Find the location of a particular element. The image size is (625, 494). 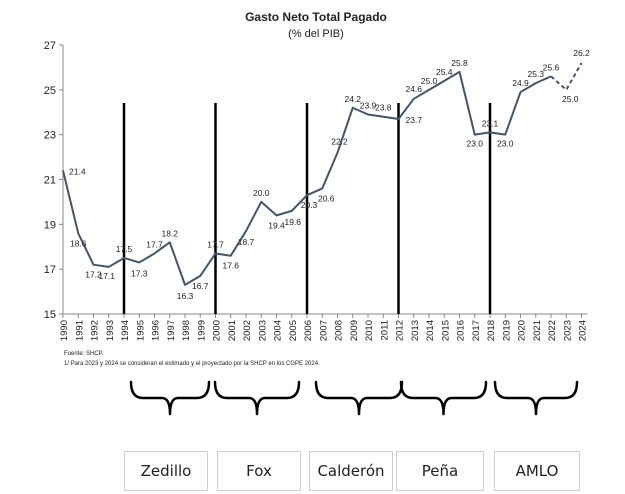

x-tick-label: 2002 is located at coordinates (247, 330).